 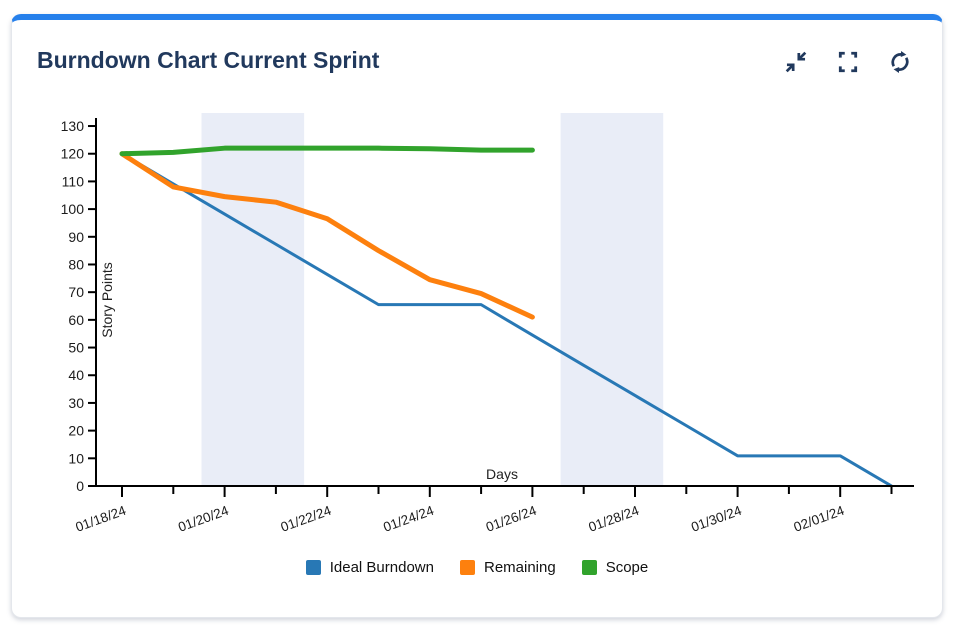 What do you see at coordinates (73, 126) in the screenshot?
I see `y-tick-label: 130` at bounding box center [73, 126].